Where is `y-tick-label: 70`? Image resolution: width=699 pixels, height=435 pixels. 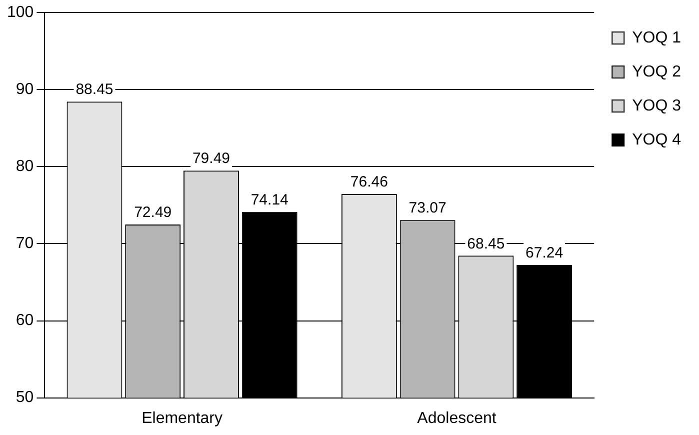 y-tick-label: 70 is located at coordinates (25, 243).